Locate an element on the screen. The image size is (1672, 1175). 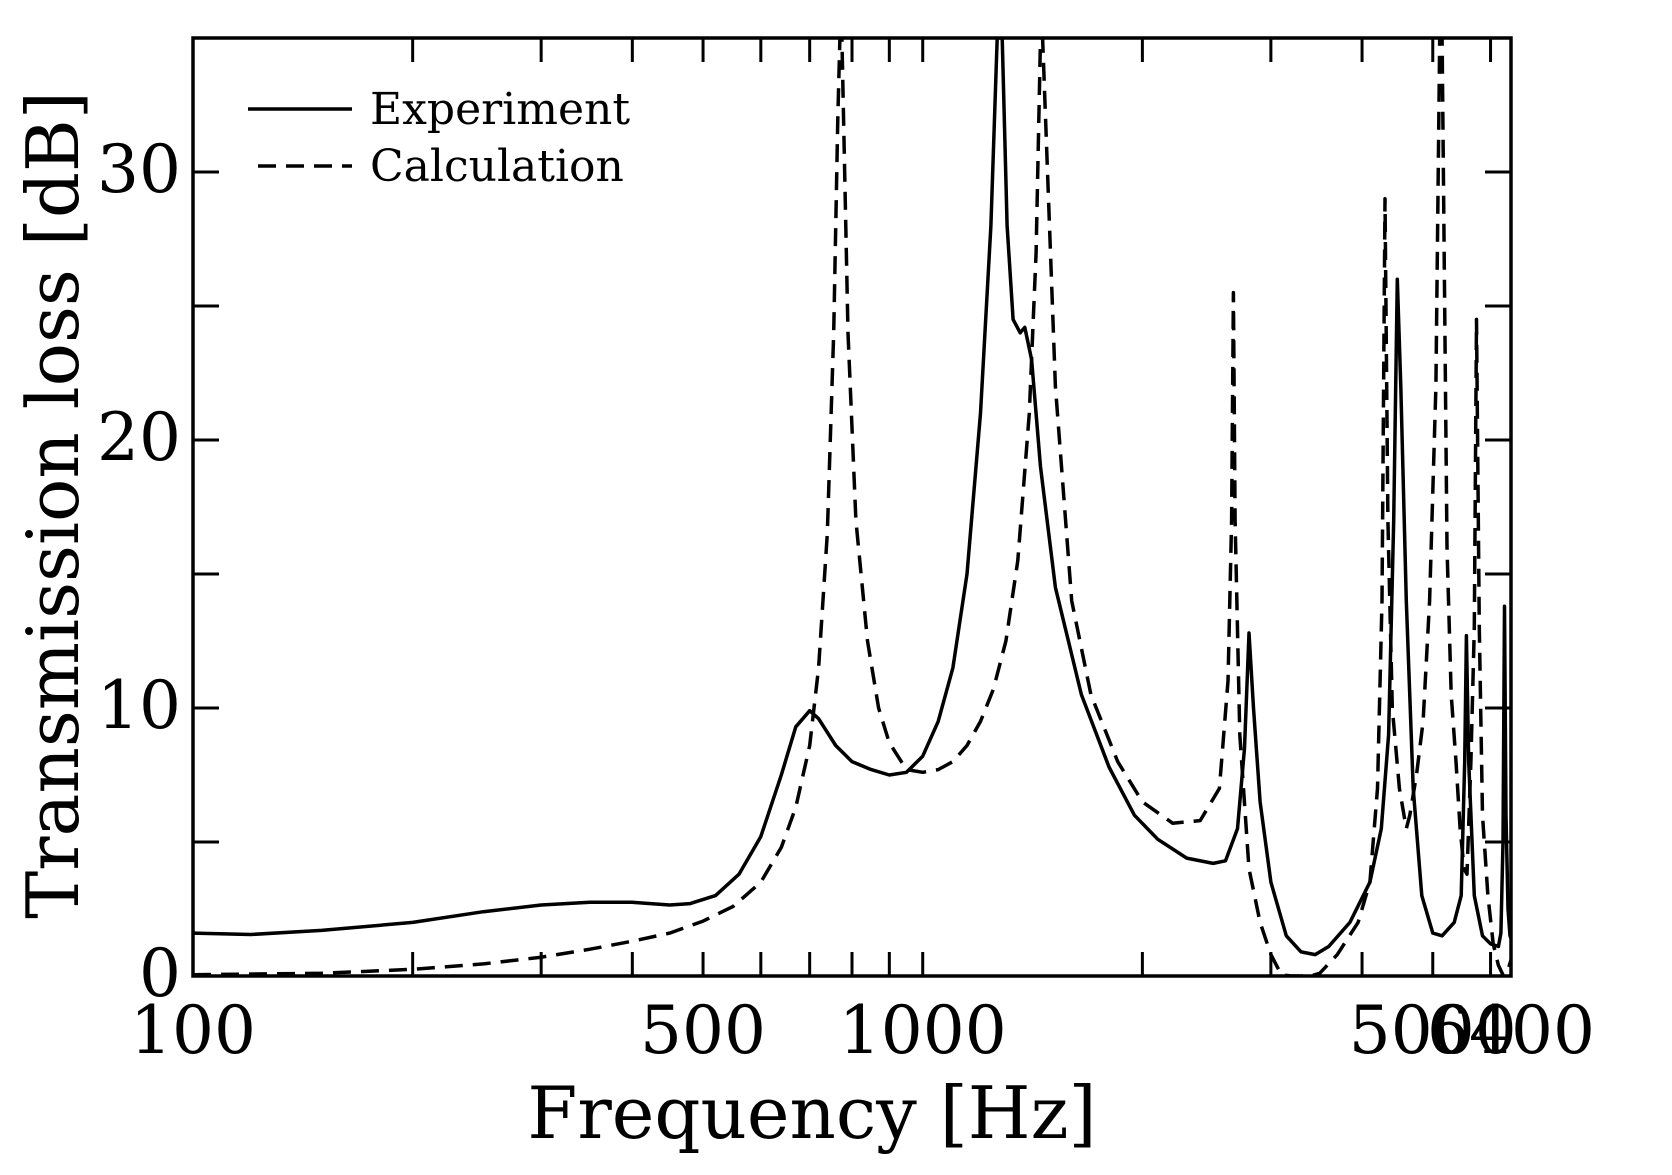
x-tick-label: 100 is located at coordinates (193, 1030).